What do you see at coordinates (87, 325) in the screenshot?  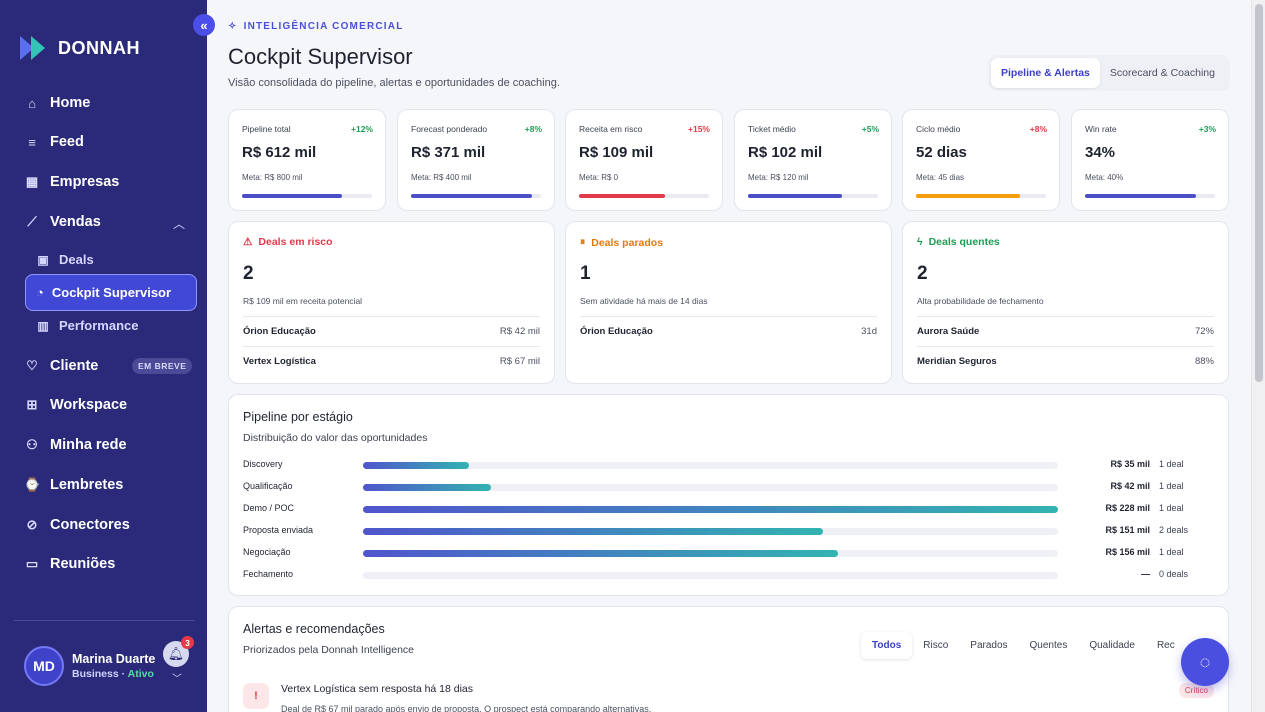 I see `sidebar-subitem-performance: ▥ Performance` at bounding box center [87, 325].